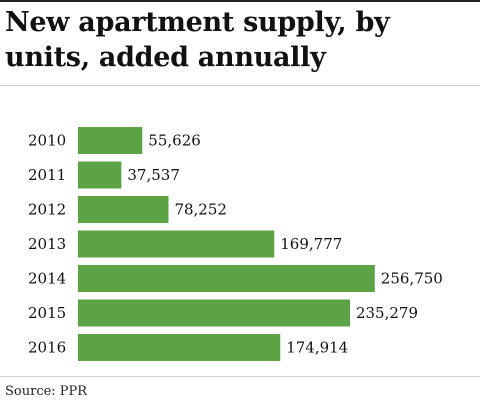  Describe the element at coordinates (46, 391) in the screenshot. I see `source-note: Source: PPR` at that location.